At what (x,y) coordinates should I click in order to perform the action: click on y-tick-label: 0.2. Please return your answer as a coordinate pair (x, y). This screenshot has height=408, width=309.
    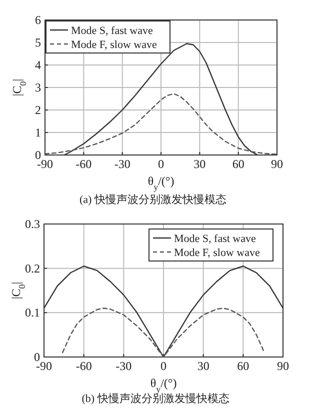
    Looking at the image, I should click on (32, 268).